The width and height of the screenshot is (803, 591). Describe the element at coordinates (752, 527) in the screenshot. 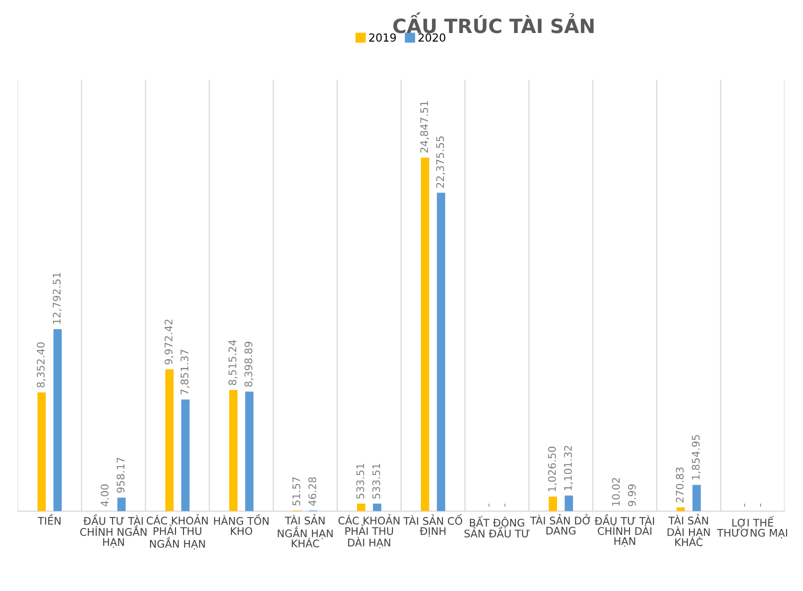

I see `x-tick-label: LỢI THẾ THƯƠNG MẠI` at that location.